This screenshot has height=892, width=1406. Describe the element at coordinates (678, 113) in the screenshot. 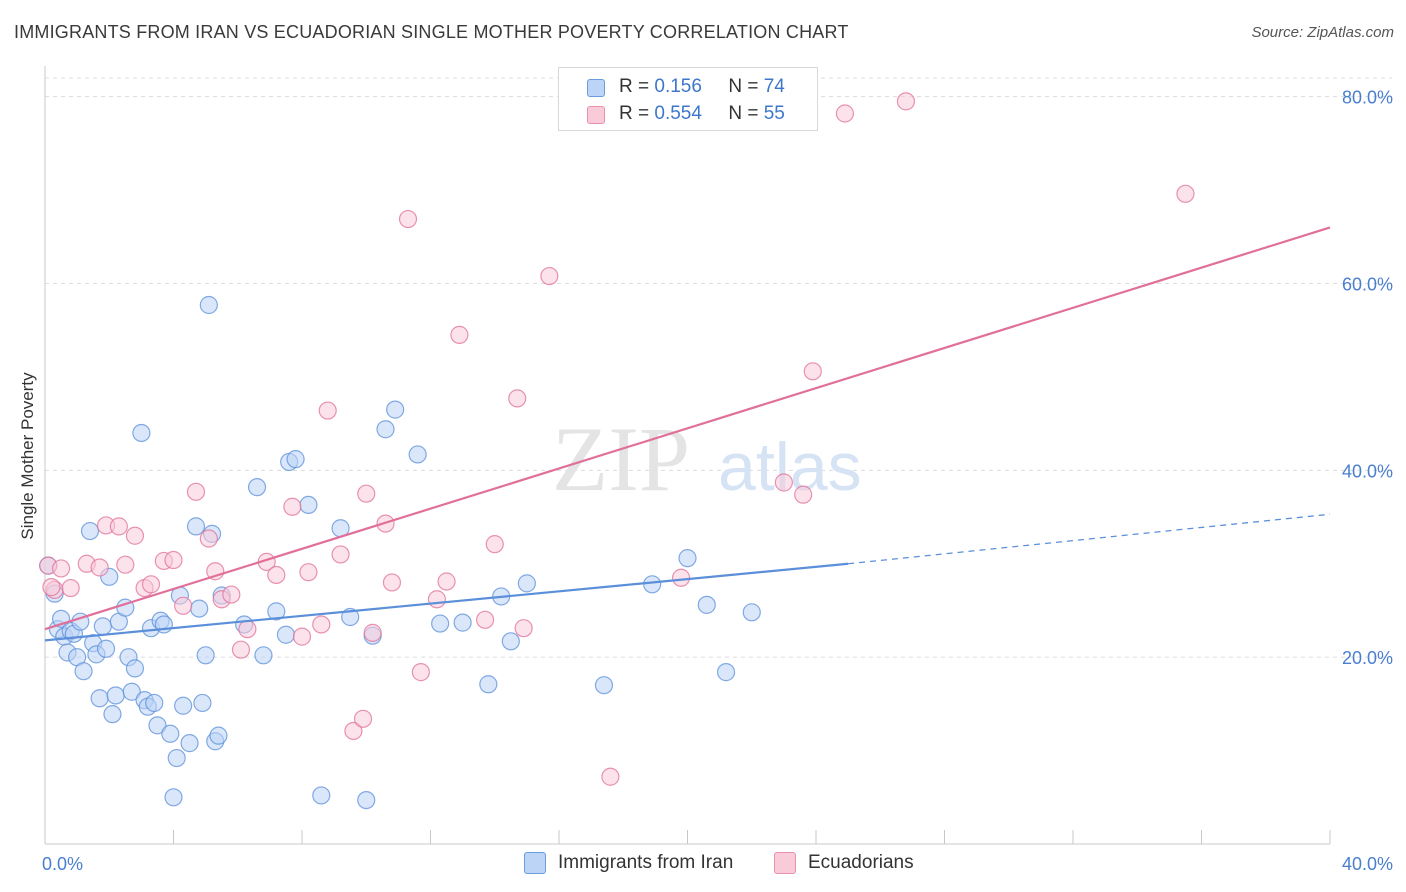

I see `legend-r-value: 0.554` at that location.